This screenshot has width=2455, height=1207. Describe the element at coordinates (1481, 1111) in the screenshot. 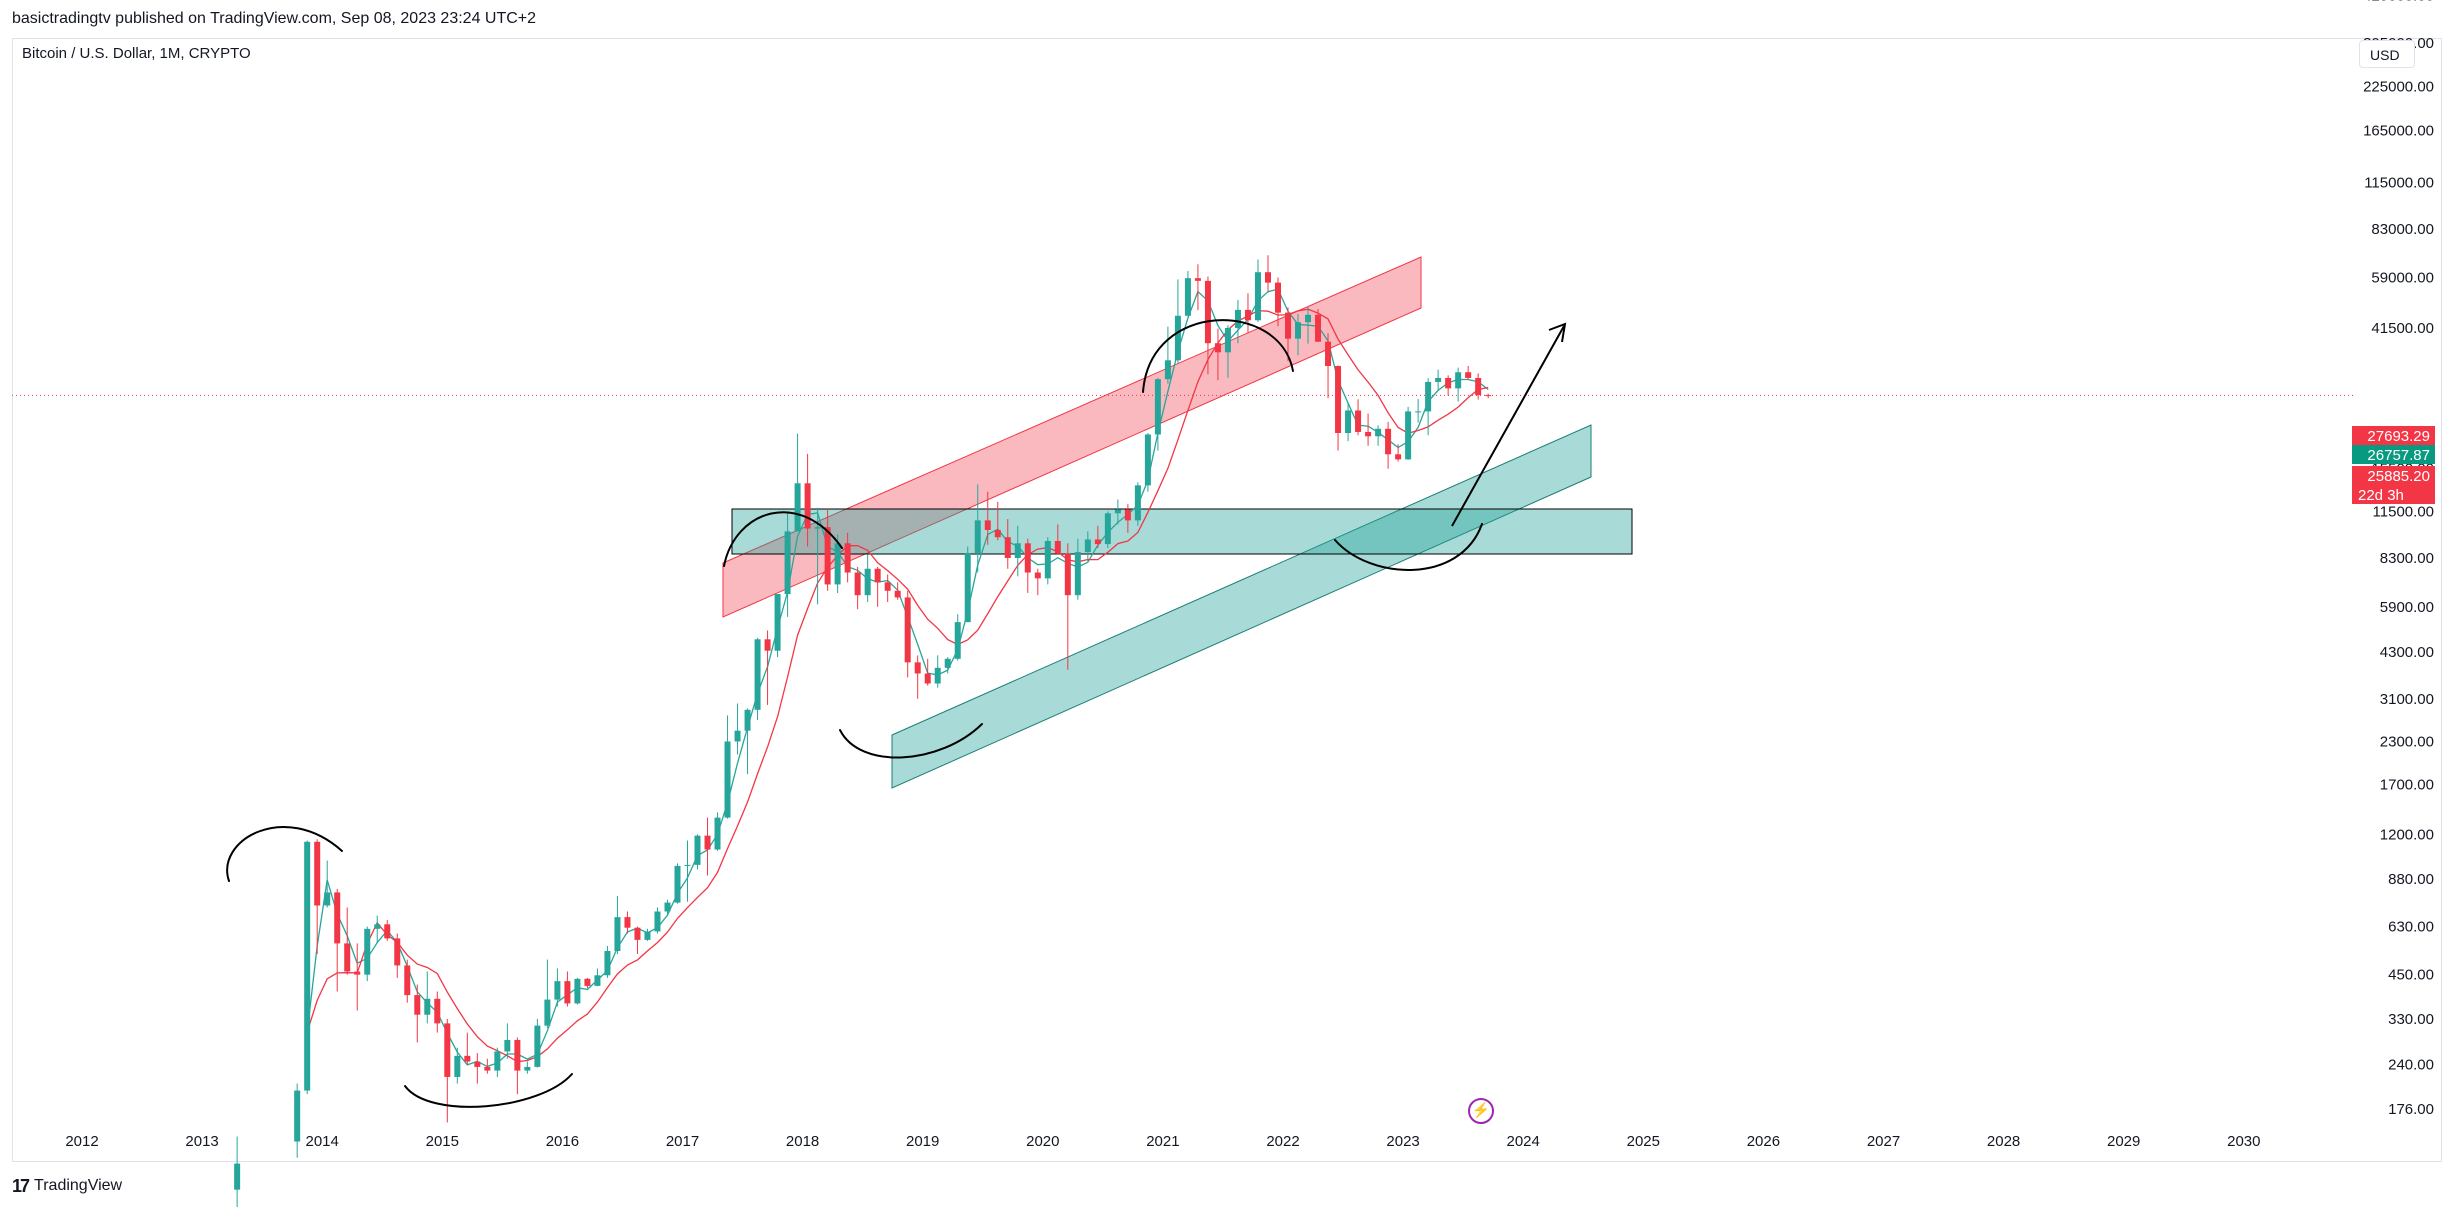

I see `lightning-icon: ⚡` at that location.